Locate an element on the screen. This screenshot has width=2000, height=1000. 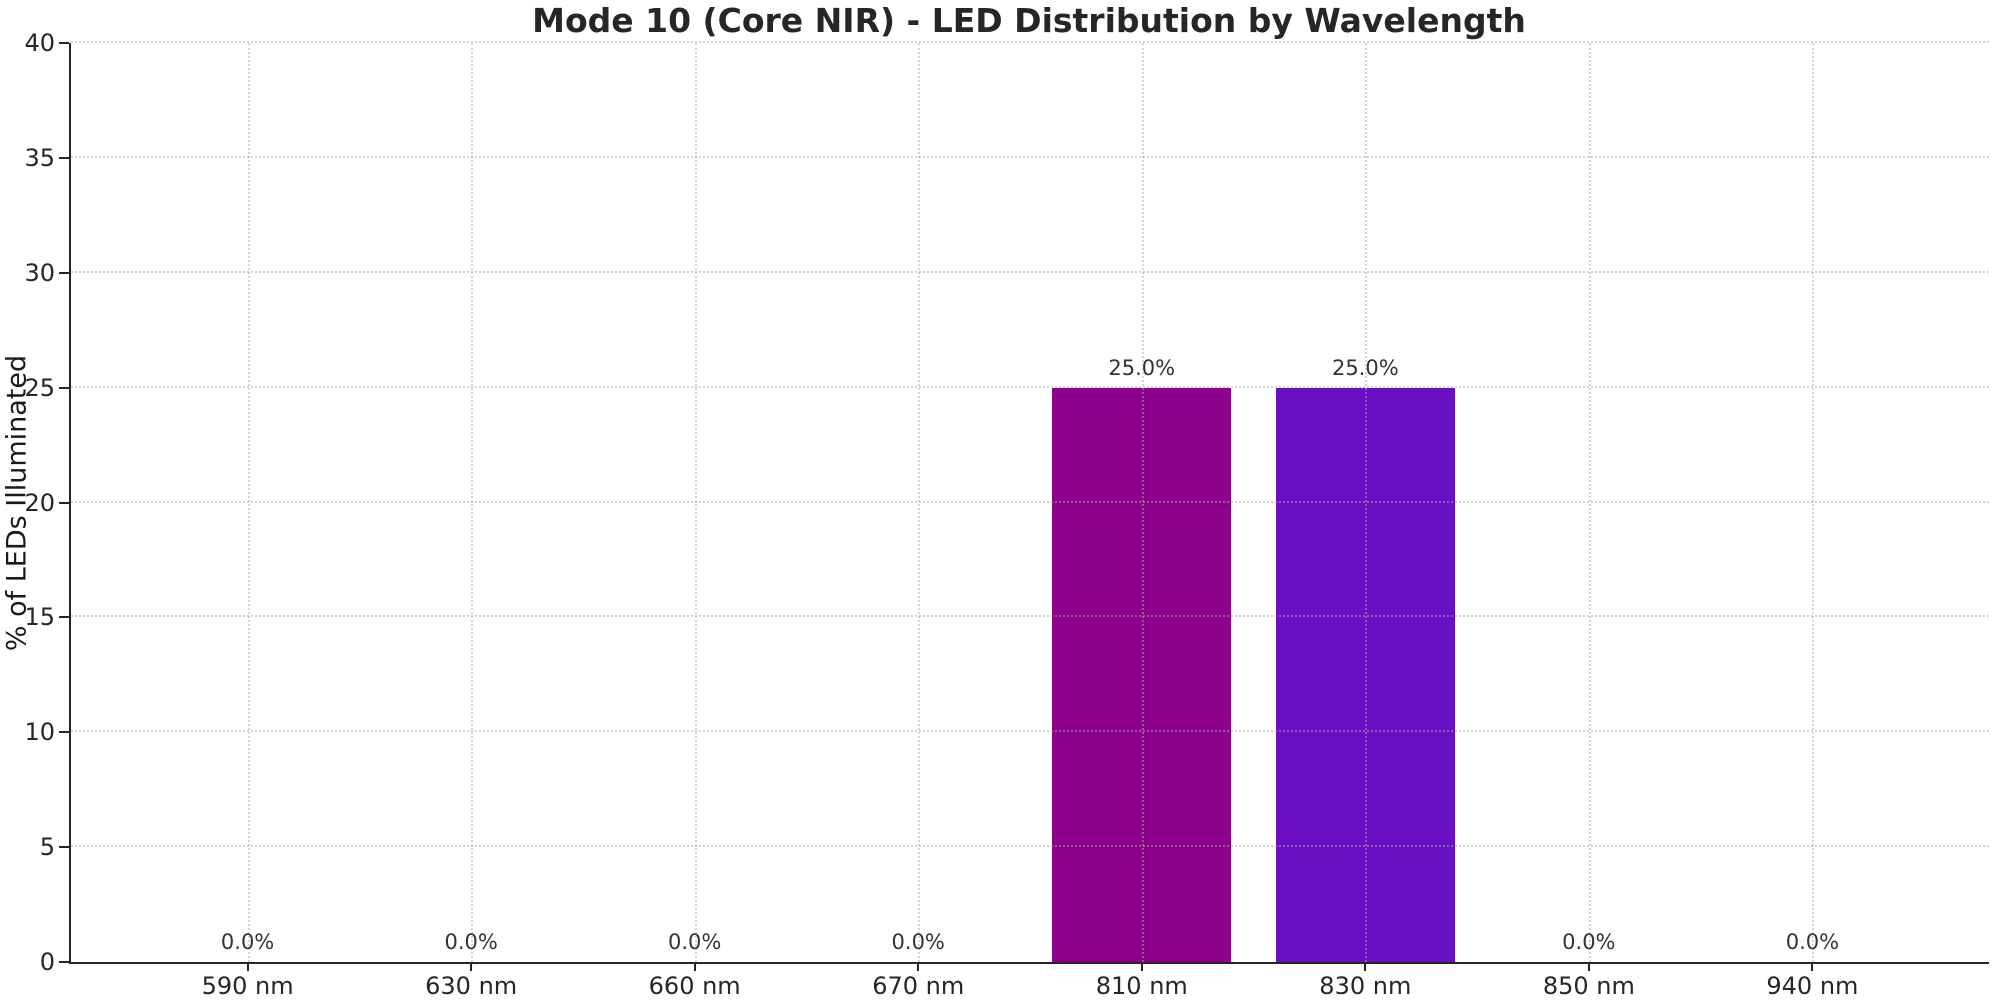
y-tick-label: 5 is located at coordinates (47, 847).